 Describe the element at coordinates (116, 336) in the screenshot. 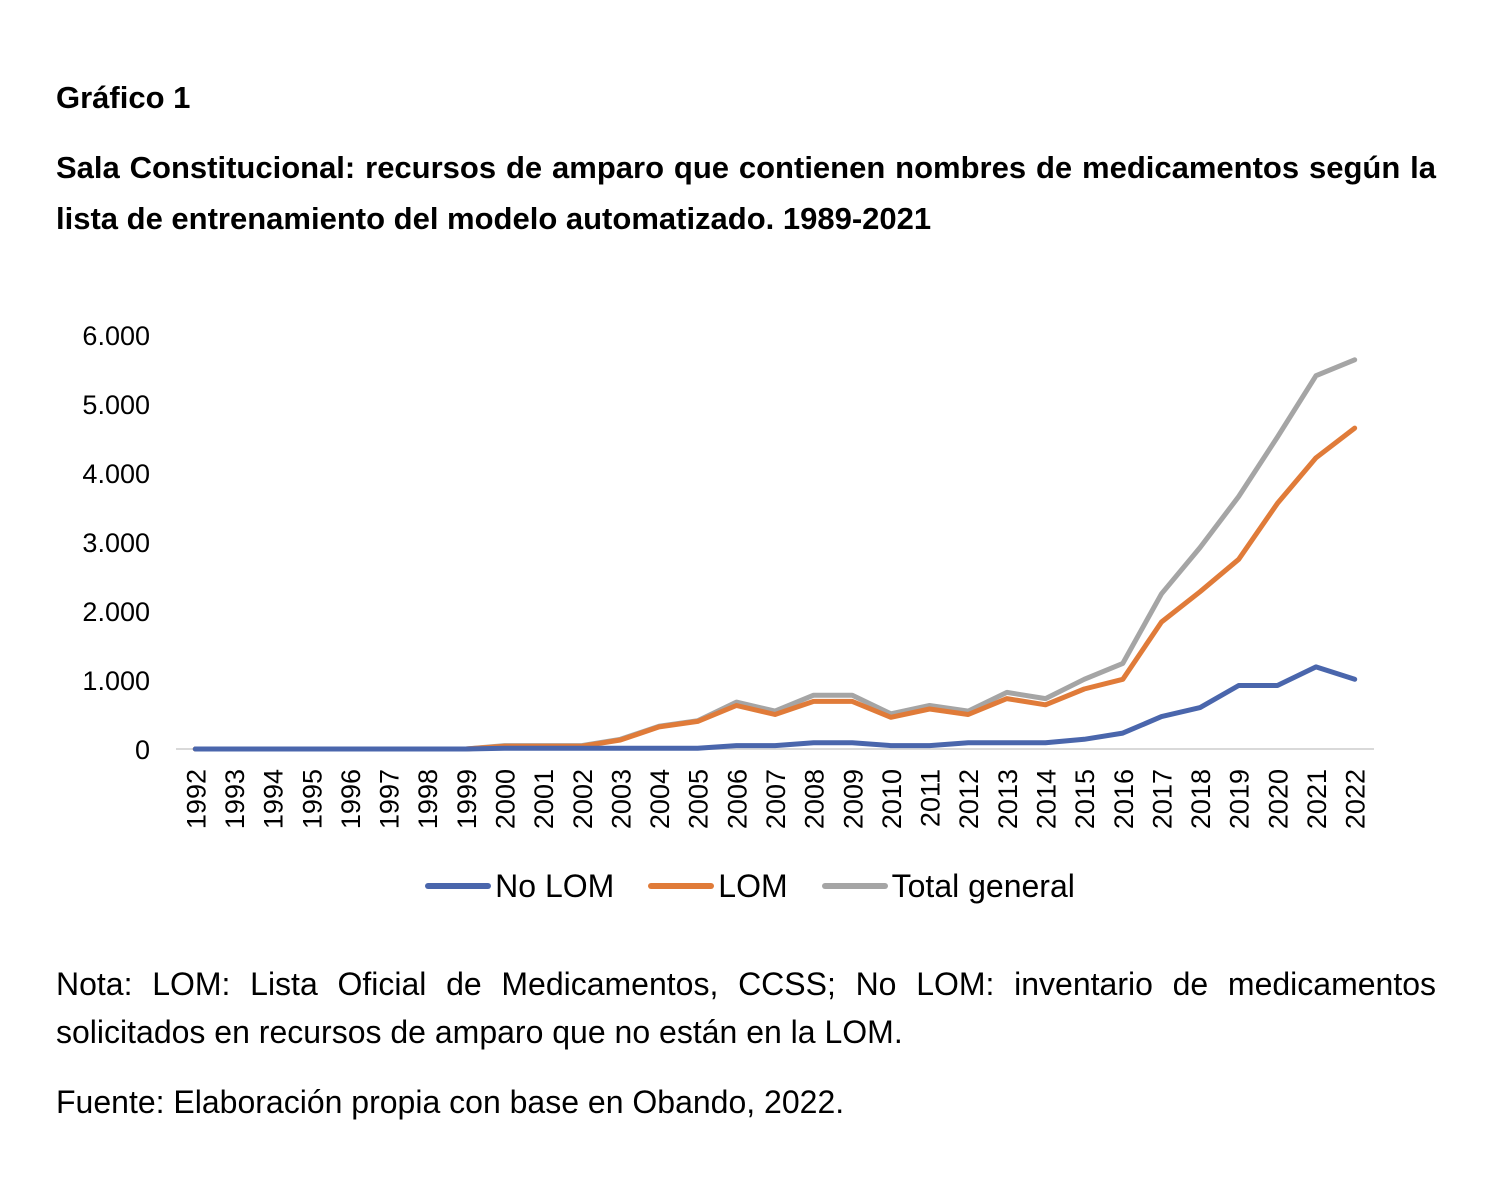

I see `y-tick-label: 6.000` at that location.